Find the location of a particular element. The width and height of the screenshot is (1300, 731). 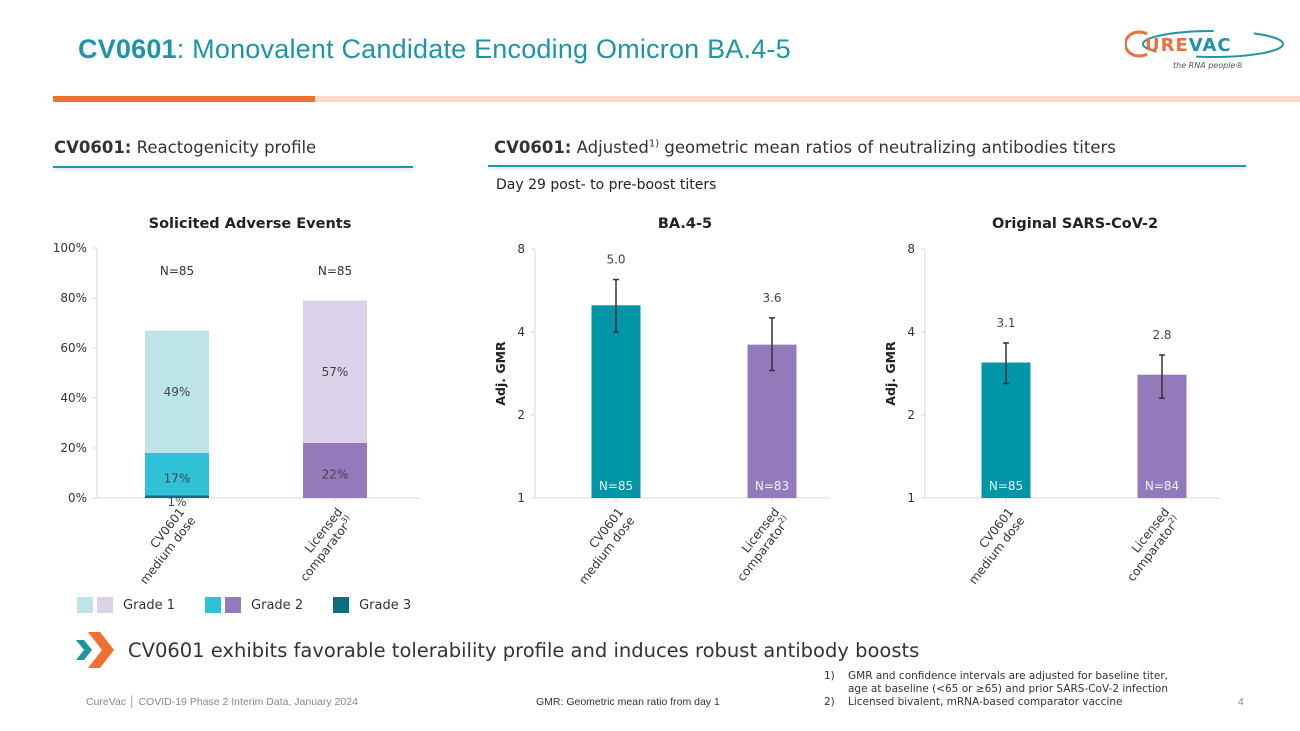

value-label: 3.6 is located at coordinates (771, 298).